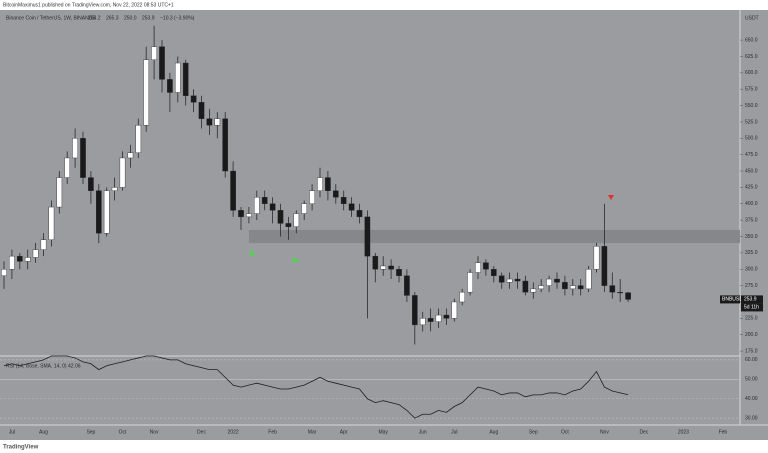  What do you see at coordinates (730, 299) in the screenshot?
I see `ticker-tag` at bounding box center [730, 299].